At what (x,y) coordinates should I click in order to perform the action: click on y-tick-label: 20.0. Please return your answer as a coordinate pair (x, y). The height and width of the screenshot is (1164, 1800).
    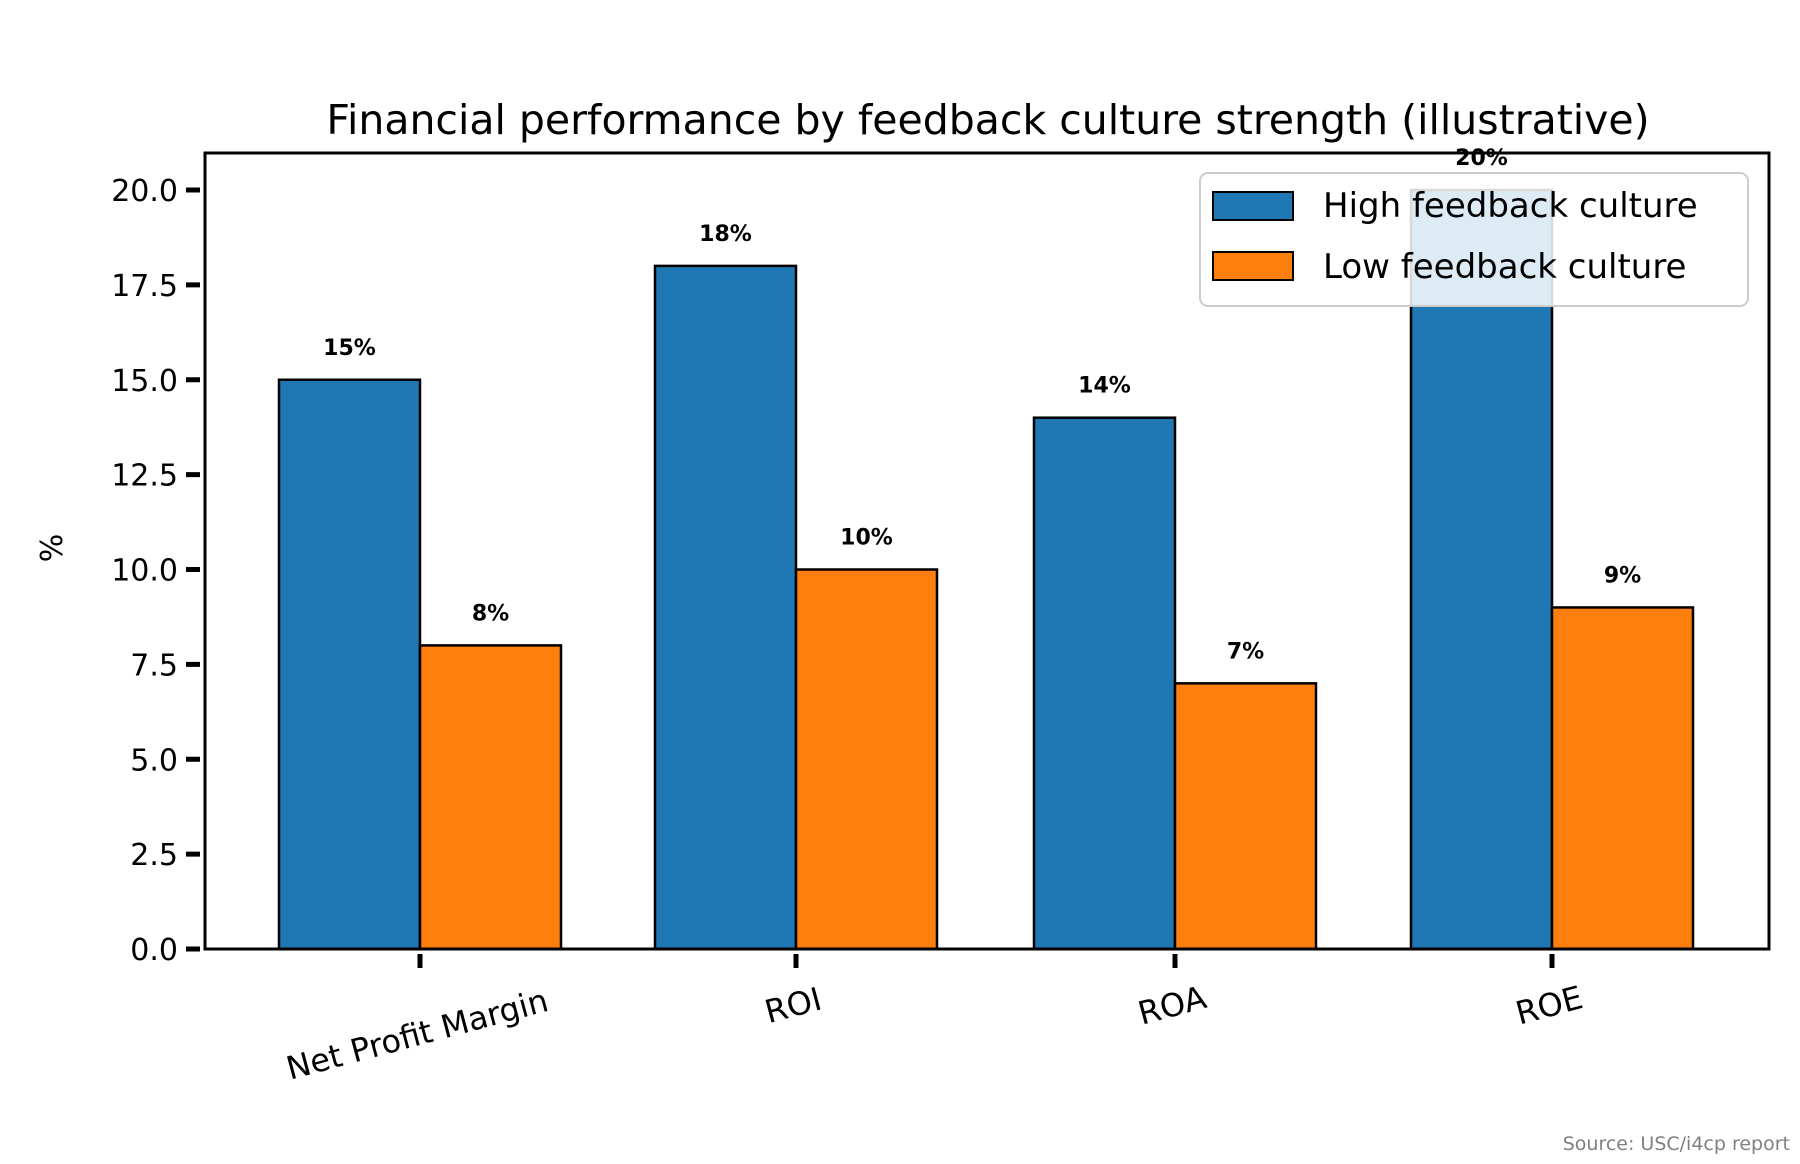
    Looking at the image, I should click on (144, 191).